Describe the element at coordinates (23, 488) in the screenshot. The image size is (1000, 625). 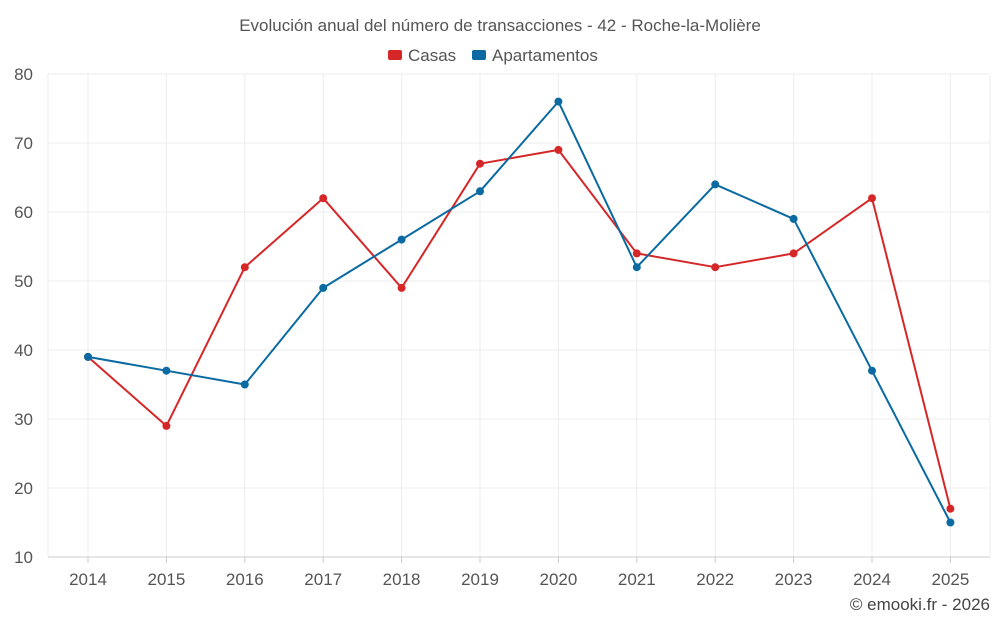
I see `y-tick-label: 20` at that location.